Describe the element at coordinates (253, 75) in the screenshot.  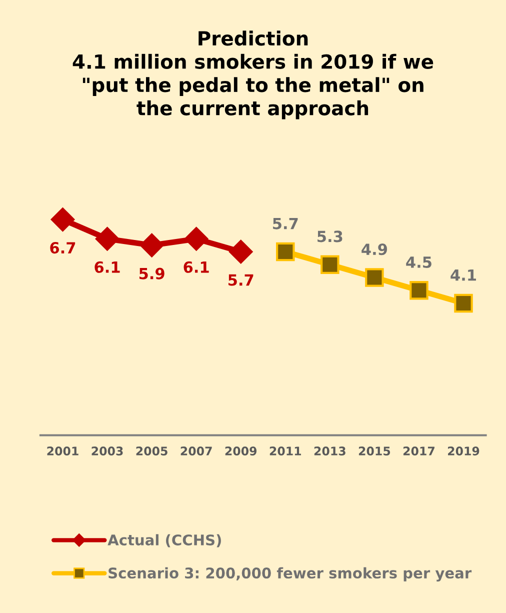
I see `chart-title: Prediction 4.1 million smokers in 2019 if we "put the pedal to the metal" on the current approach` at that location.